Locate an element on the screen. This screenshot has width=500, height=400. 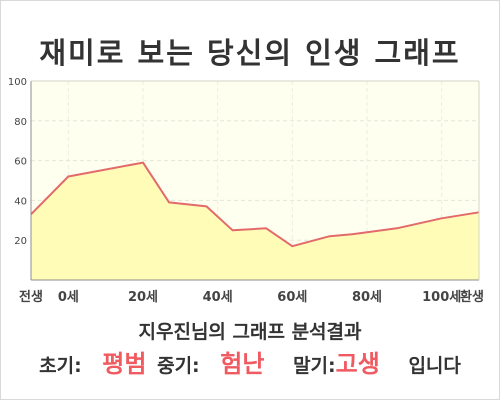
y-tick-label: 60 is located at coordinates (20, 162).